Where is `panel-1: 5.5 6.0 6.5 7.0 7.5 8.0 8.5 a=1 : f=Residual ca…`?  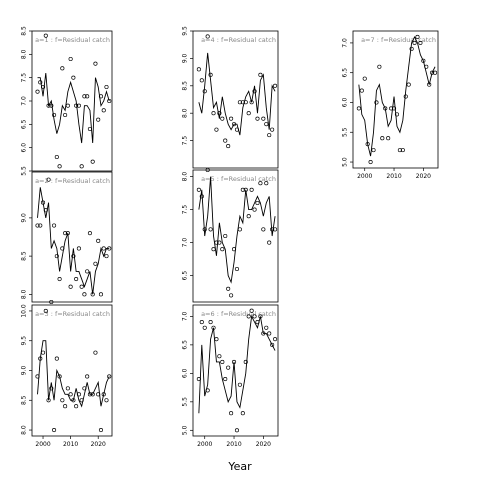
panel-1: 5.5 6.0 6.5 7.0 7.5 8.0 8.5 a=1 : f=Residual ca… is located at coordinates (67, 101).